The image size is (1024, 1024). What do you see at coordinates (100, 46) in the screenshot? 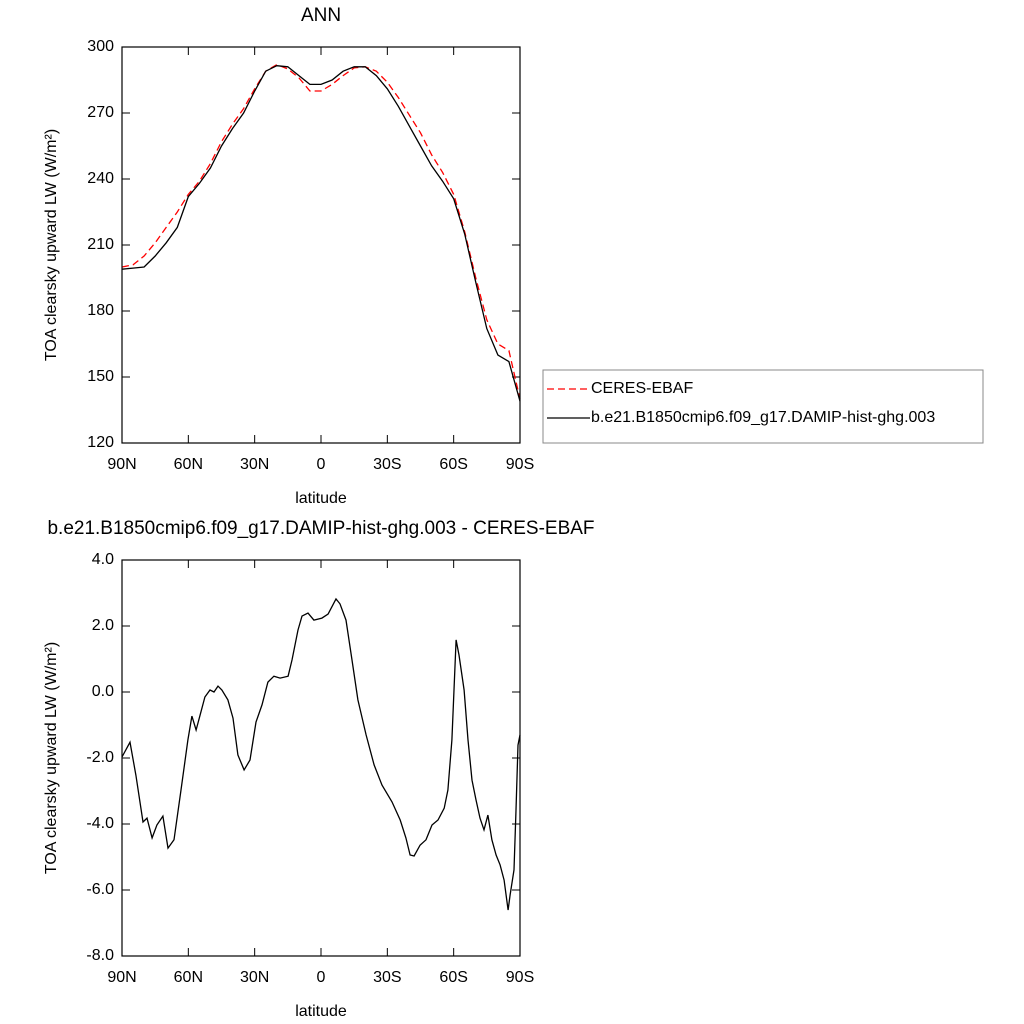
I see `y-tick-label: 300` at bounding box center [100, 46].